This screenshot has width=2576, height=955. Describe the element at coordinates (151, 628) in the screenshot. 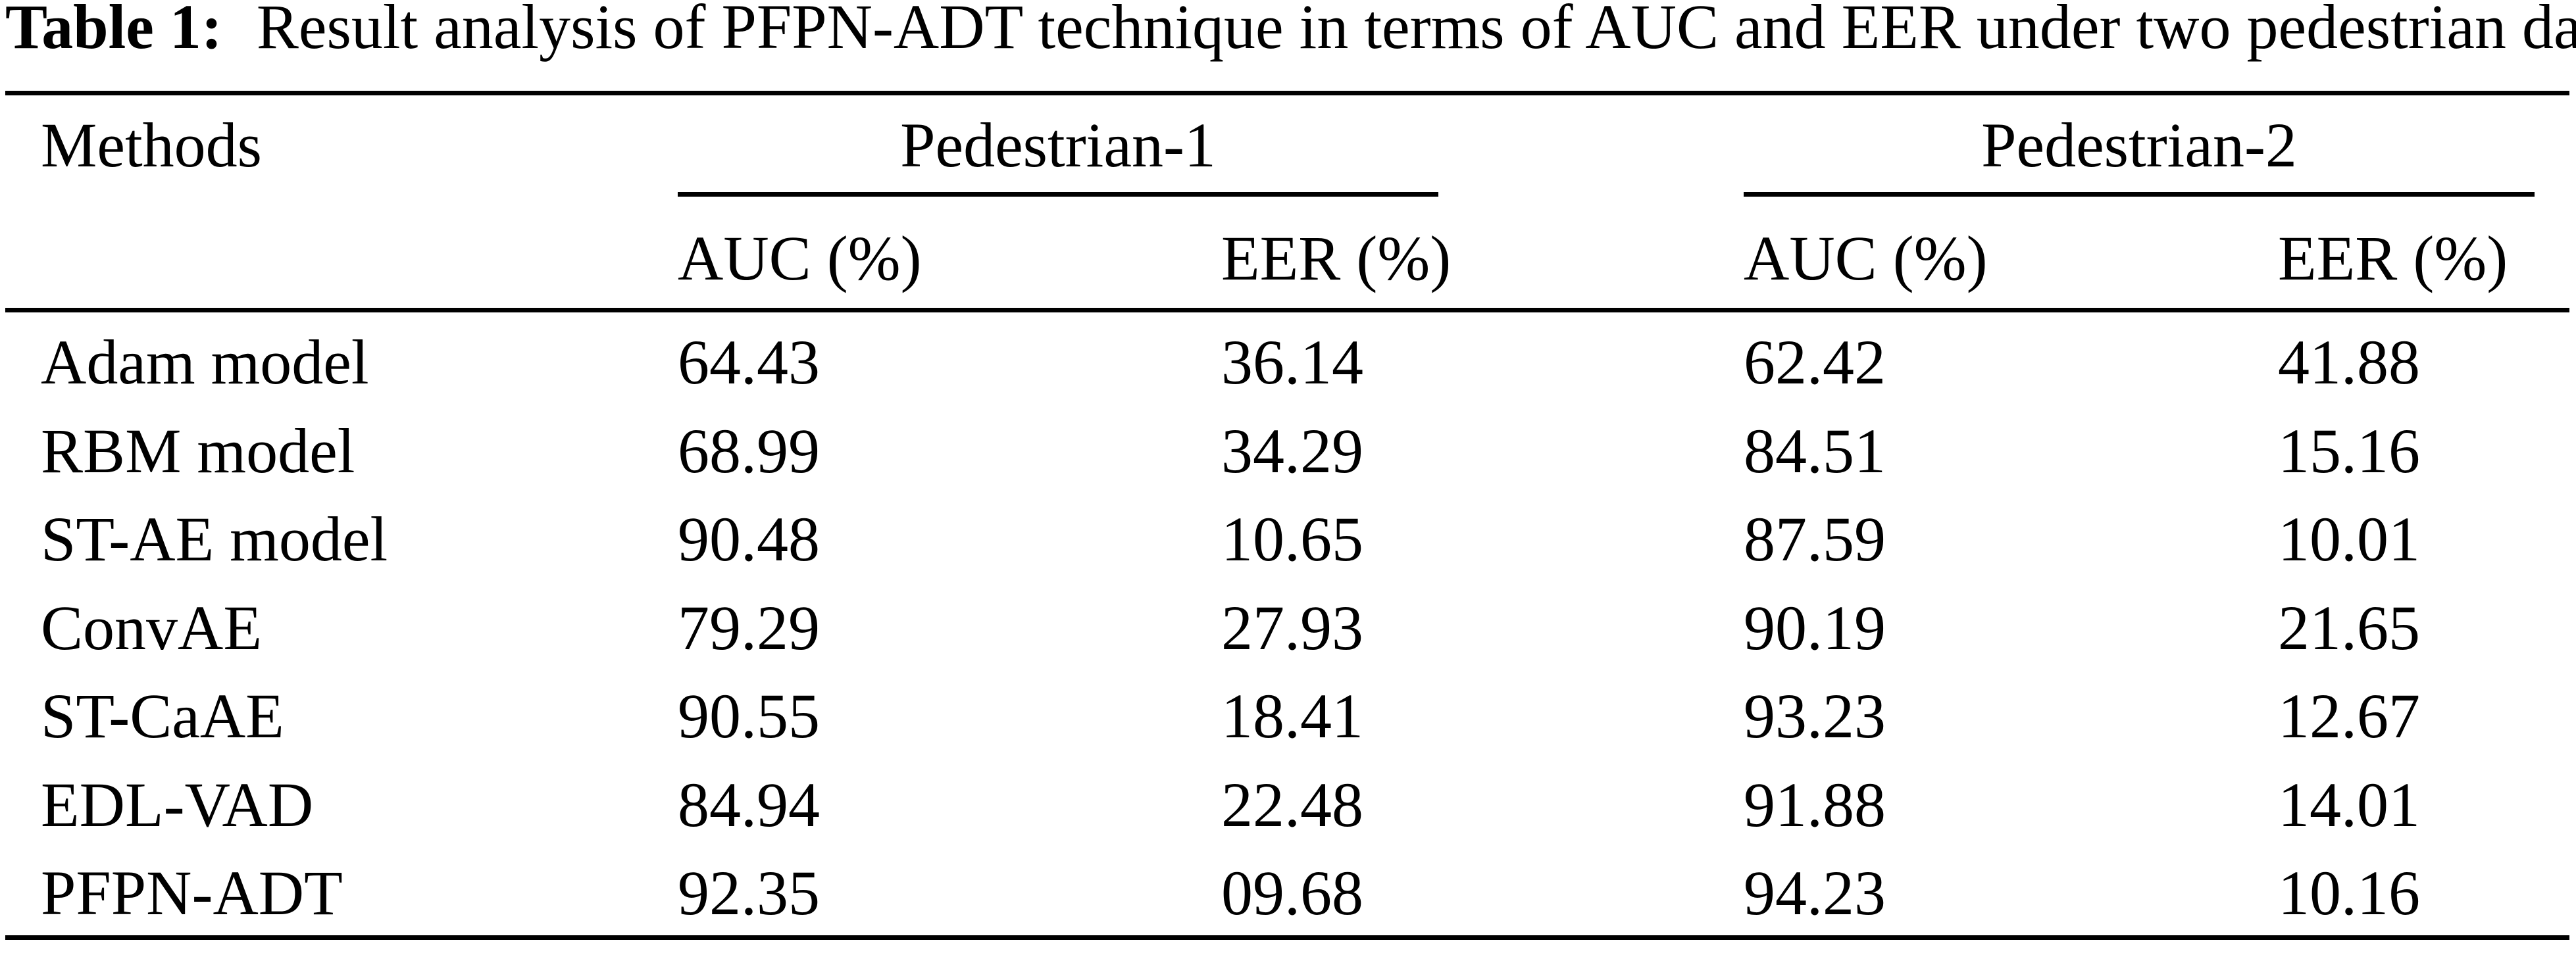

I see `method-cell: ConvAE` at that location.